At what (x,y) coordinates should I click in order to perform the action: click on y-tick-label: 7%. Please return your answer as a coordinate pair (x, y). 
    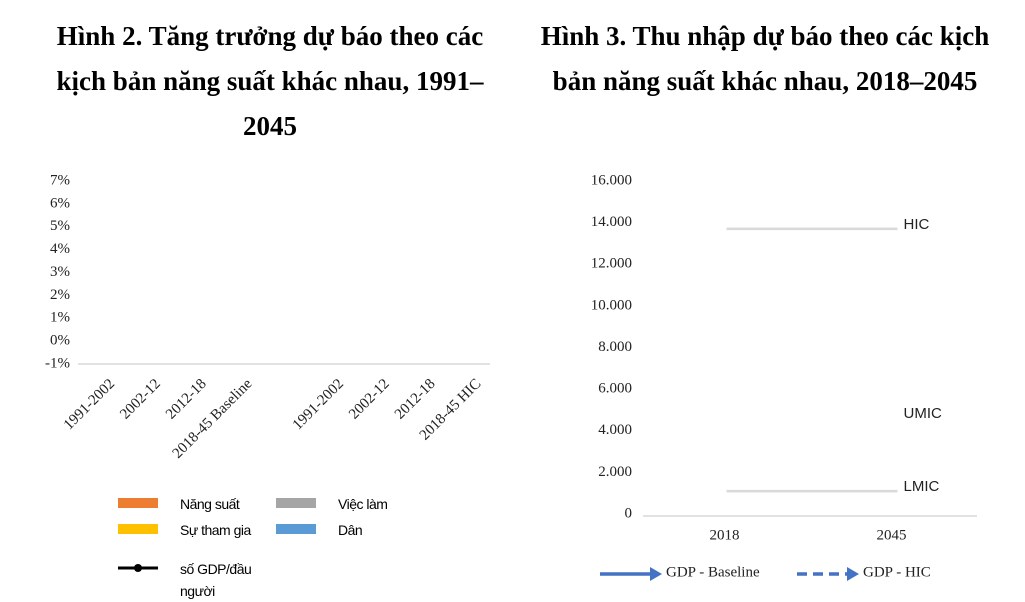
    Looking at the image, I should click on (60, 180).